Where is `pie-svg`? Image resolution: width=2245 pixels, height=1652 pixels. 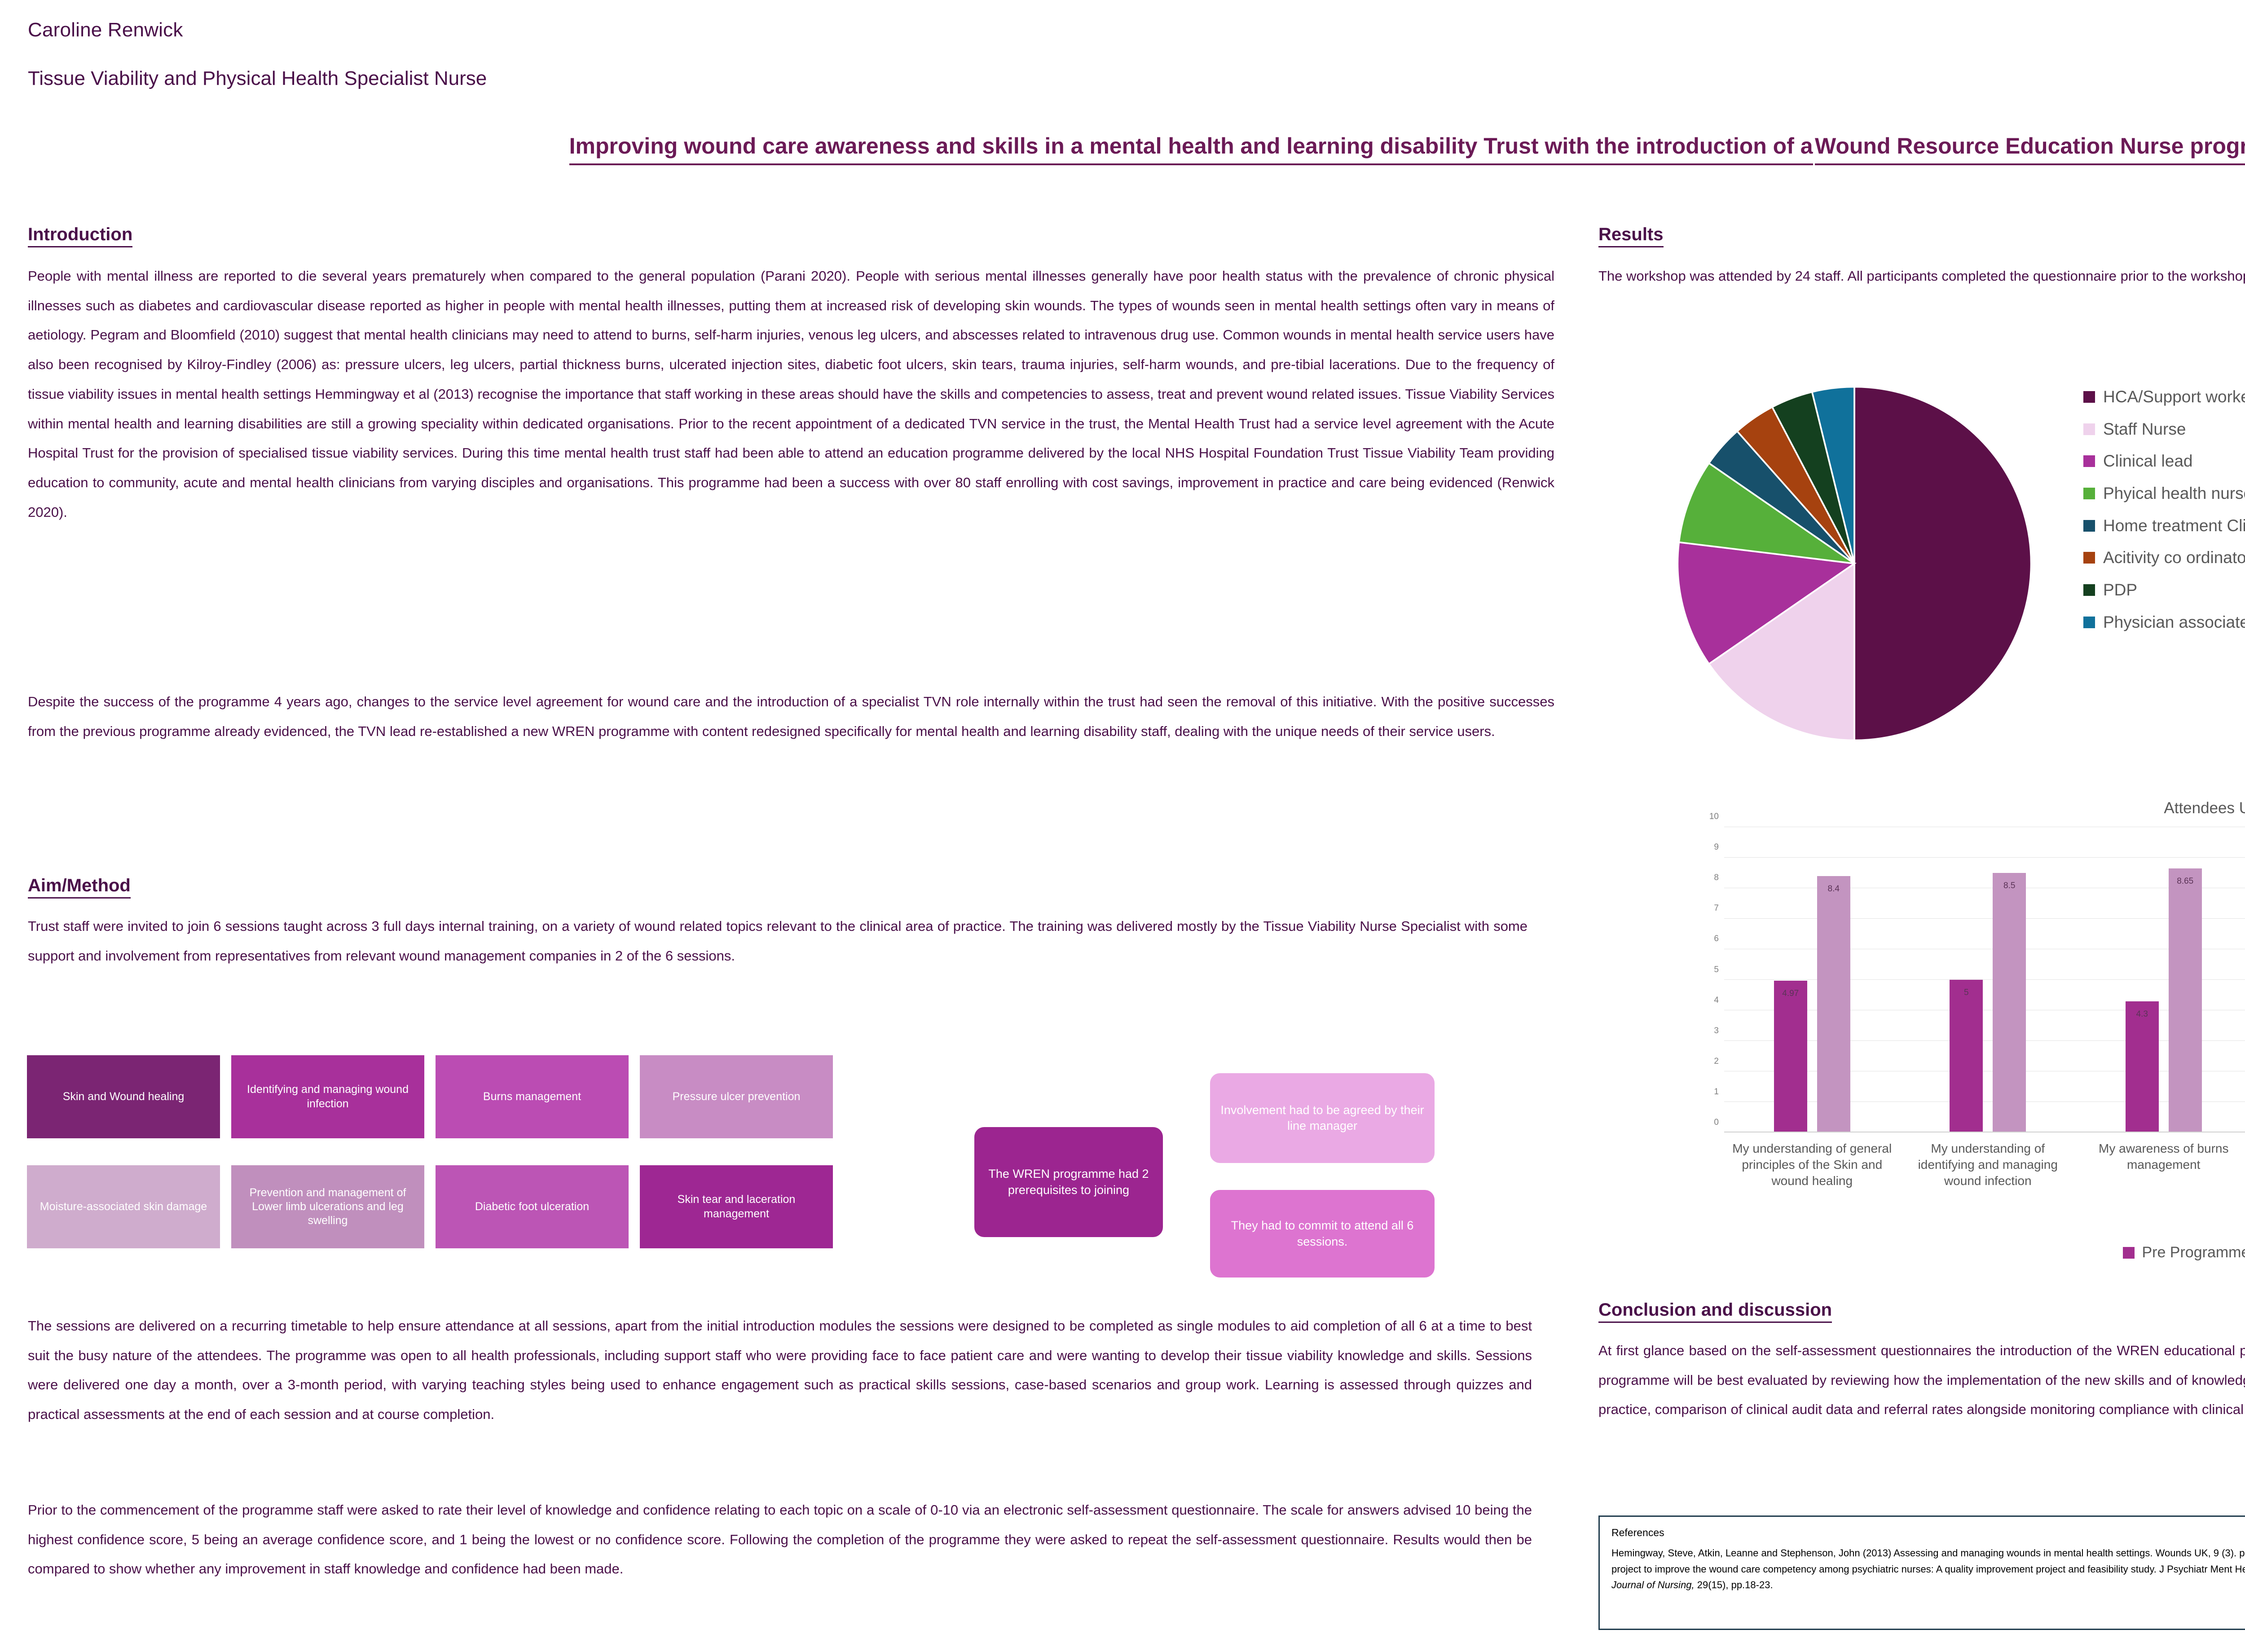 pie-svg is located at coordinates (1854, 563).